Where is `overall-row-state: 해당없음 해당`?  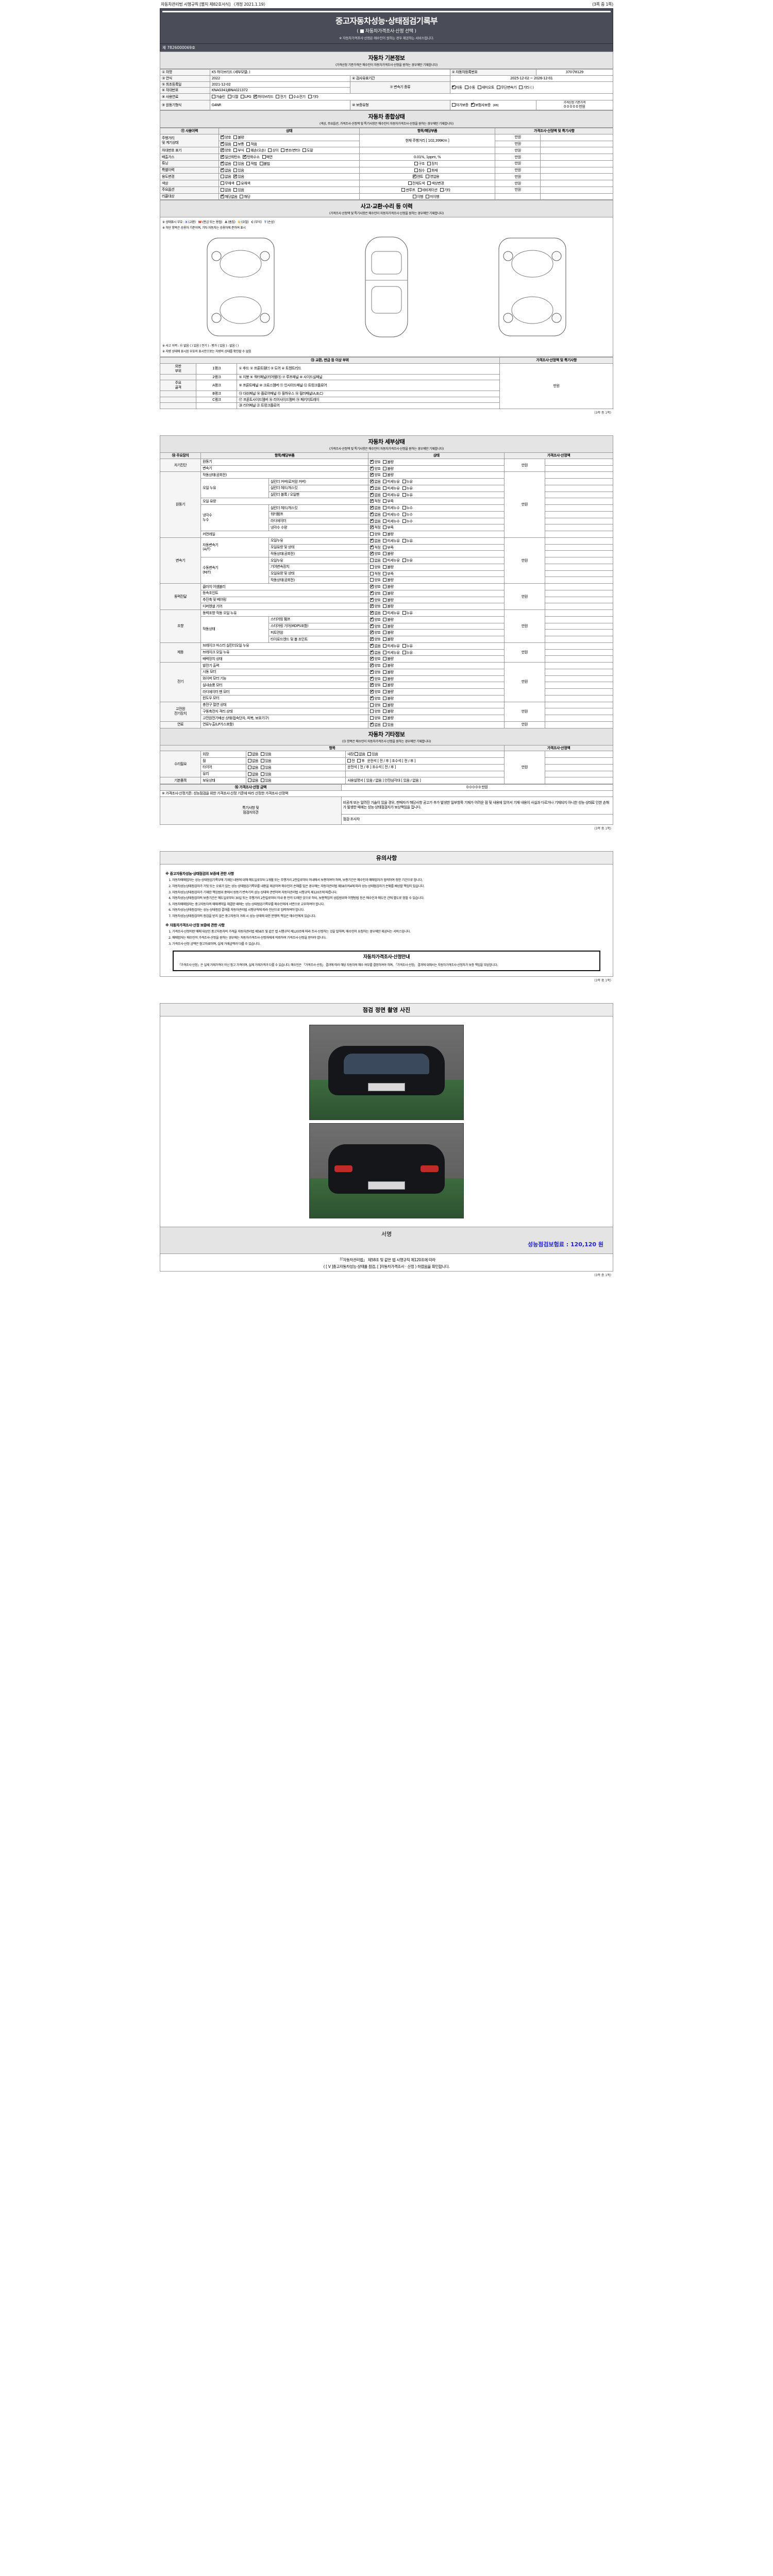 overall-row-state: 해당없음 해당 is located at coordinates (289, 196).